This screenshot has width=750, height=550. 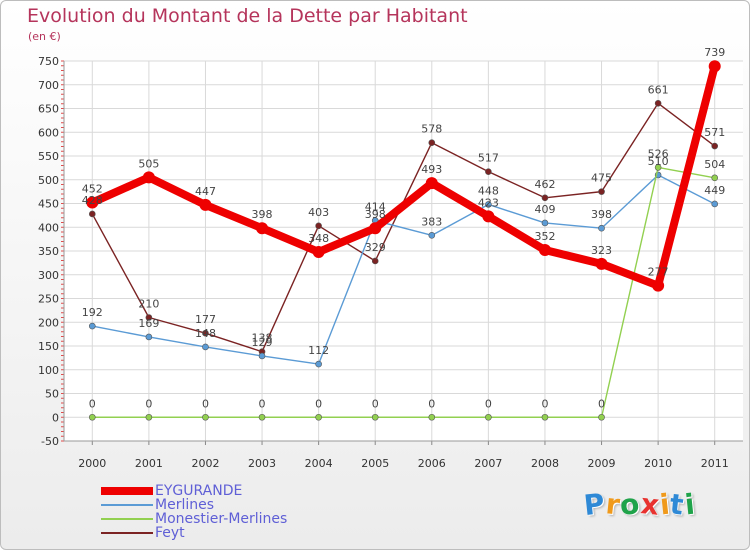 What do you see at coordinates (595, 504) in the screenshot?
I see `brand-letter: P` at bounding box center [595, 504].